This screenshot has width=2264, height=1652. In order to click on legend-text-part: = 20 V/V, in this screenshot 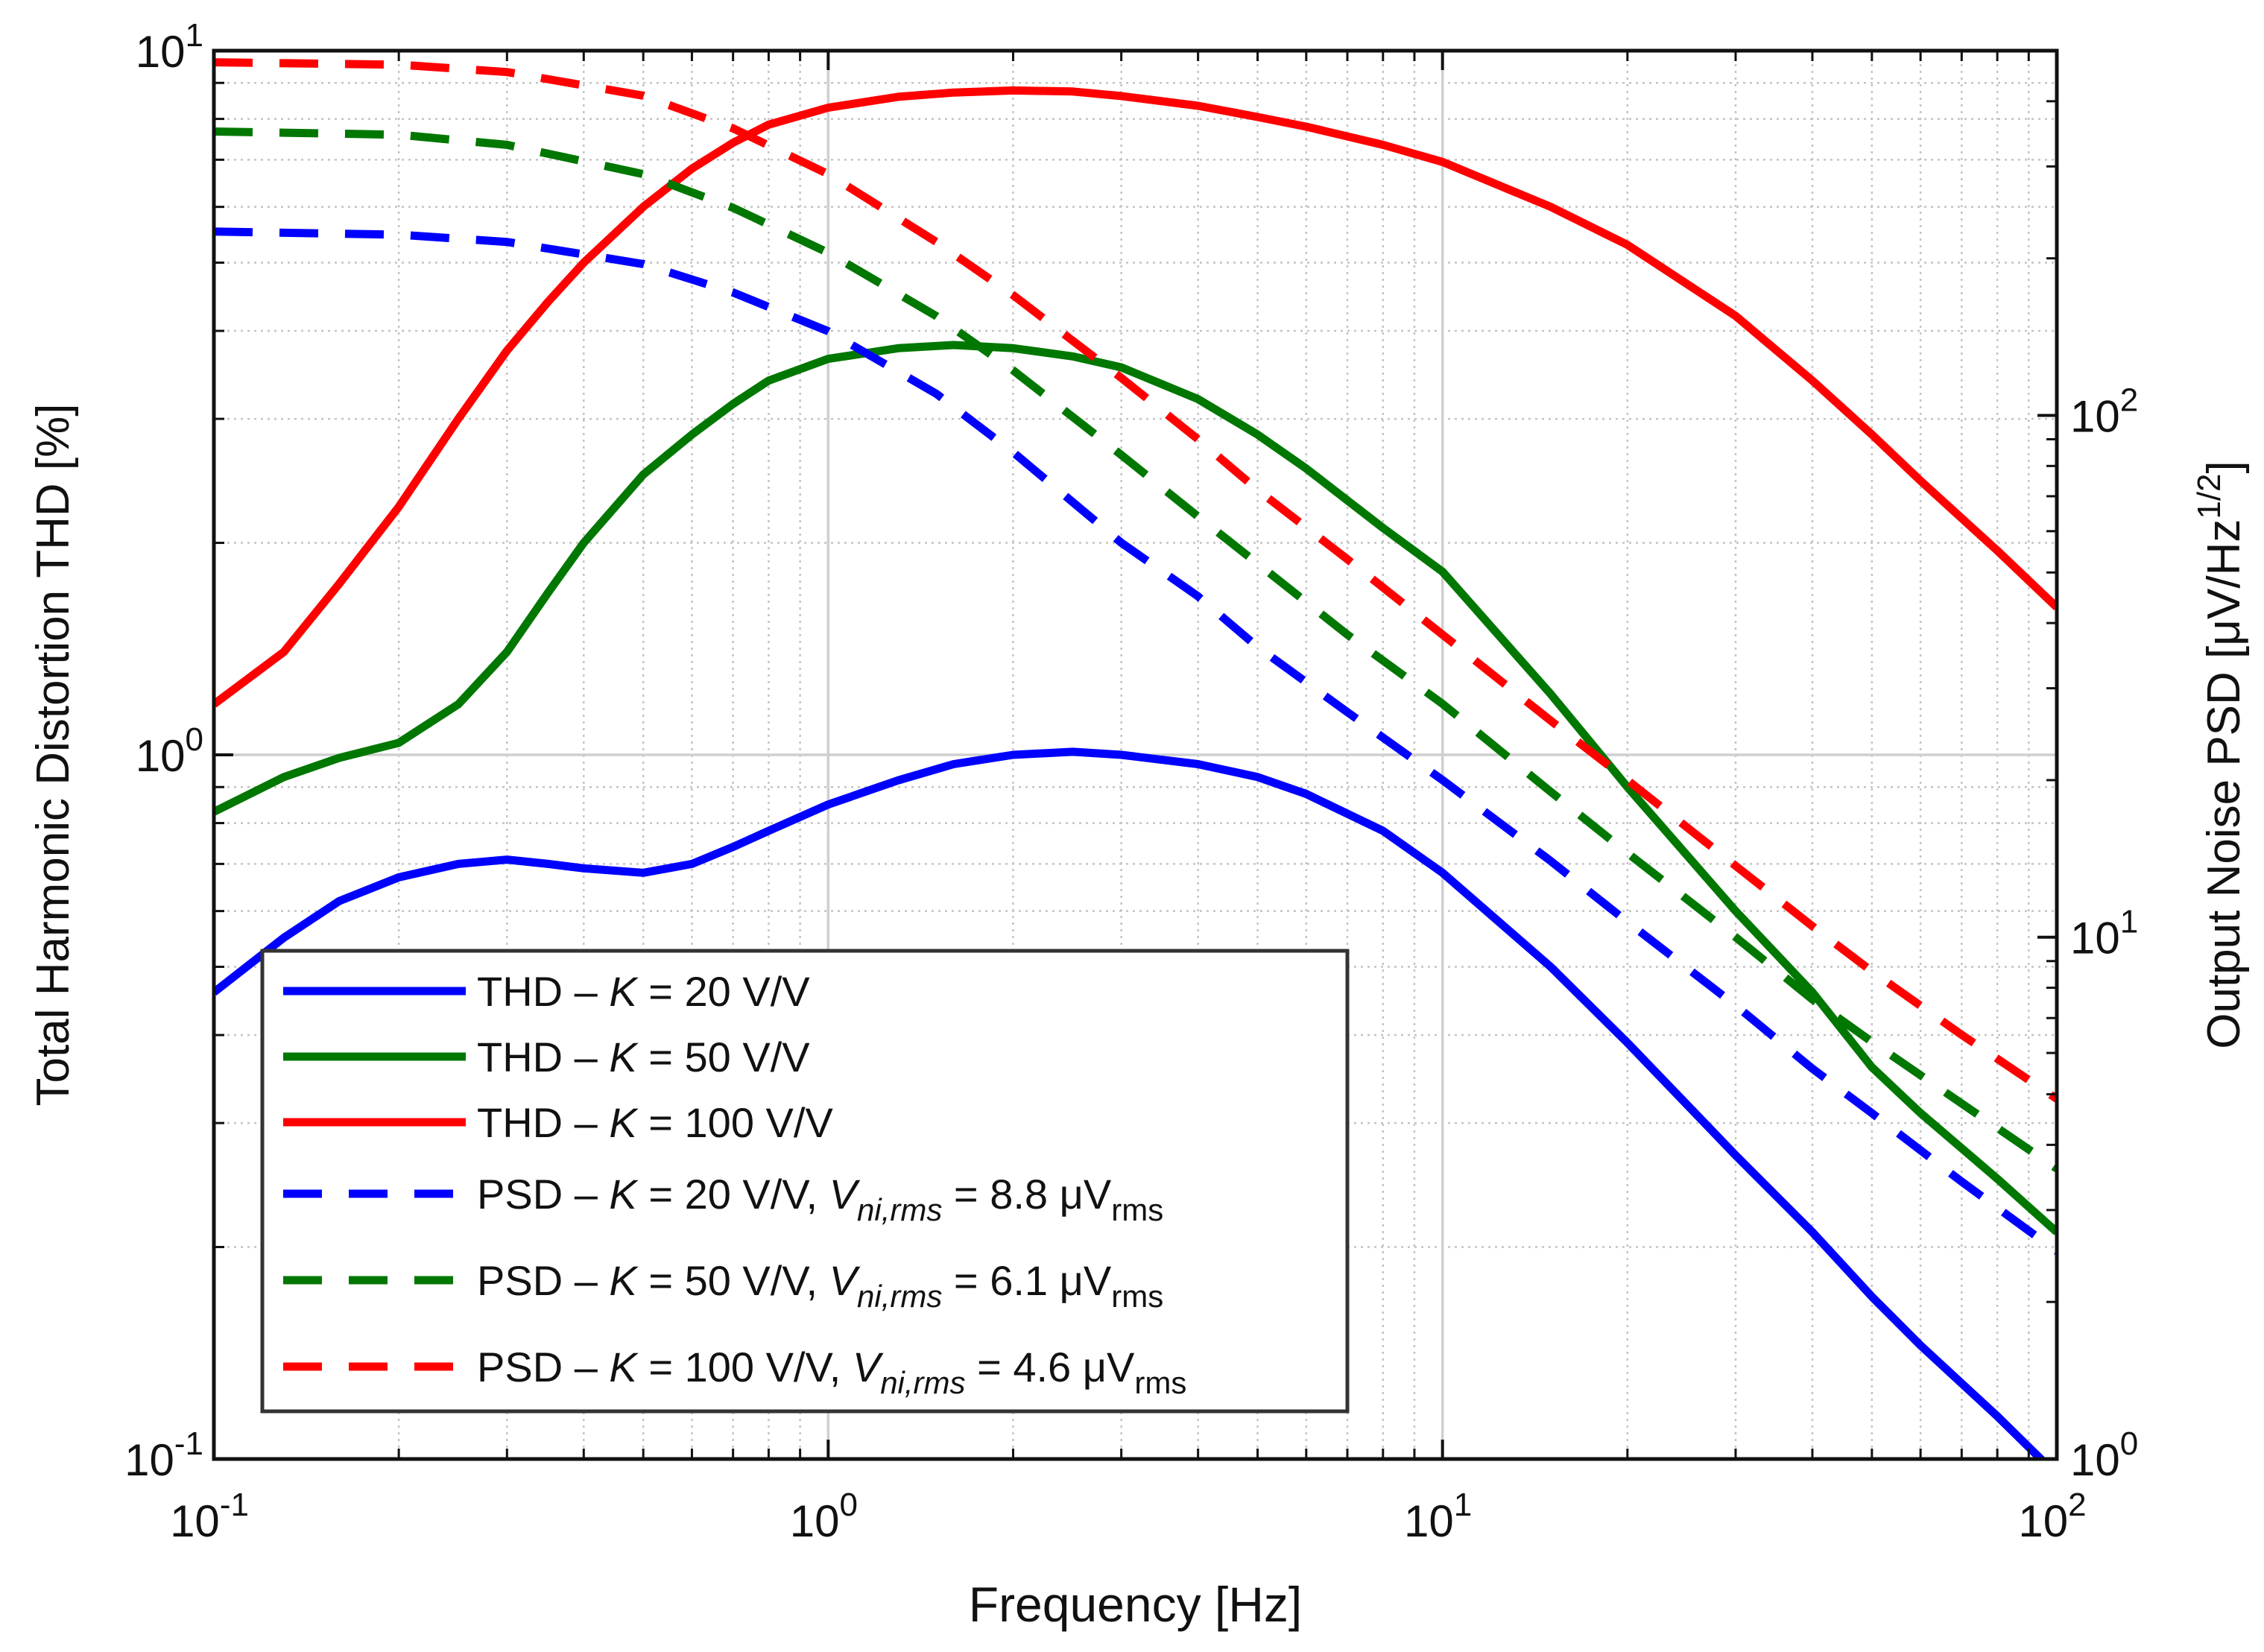, I will do `click(733, 1194)`.